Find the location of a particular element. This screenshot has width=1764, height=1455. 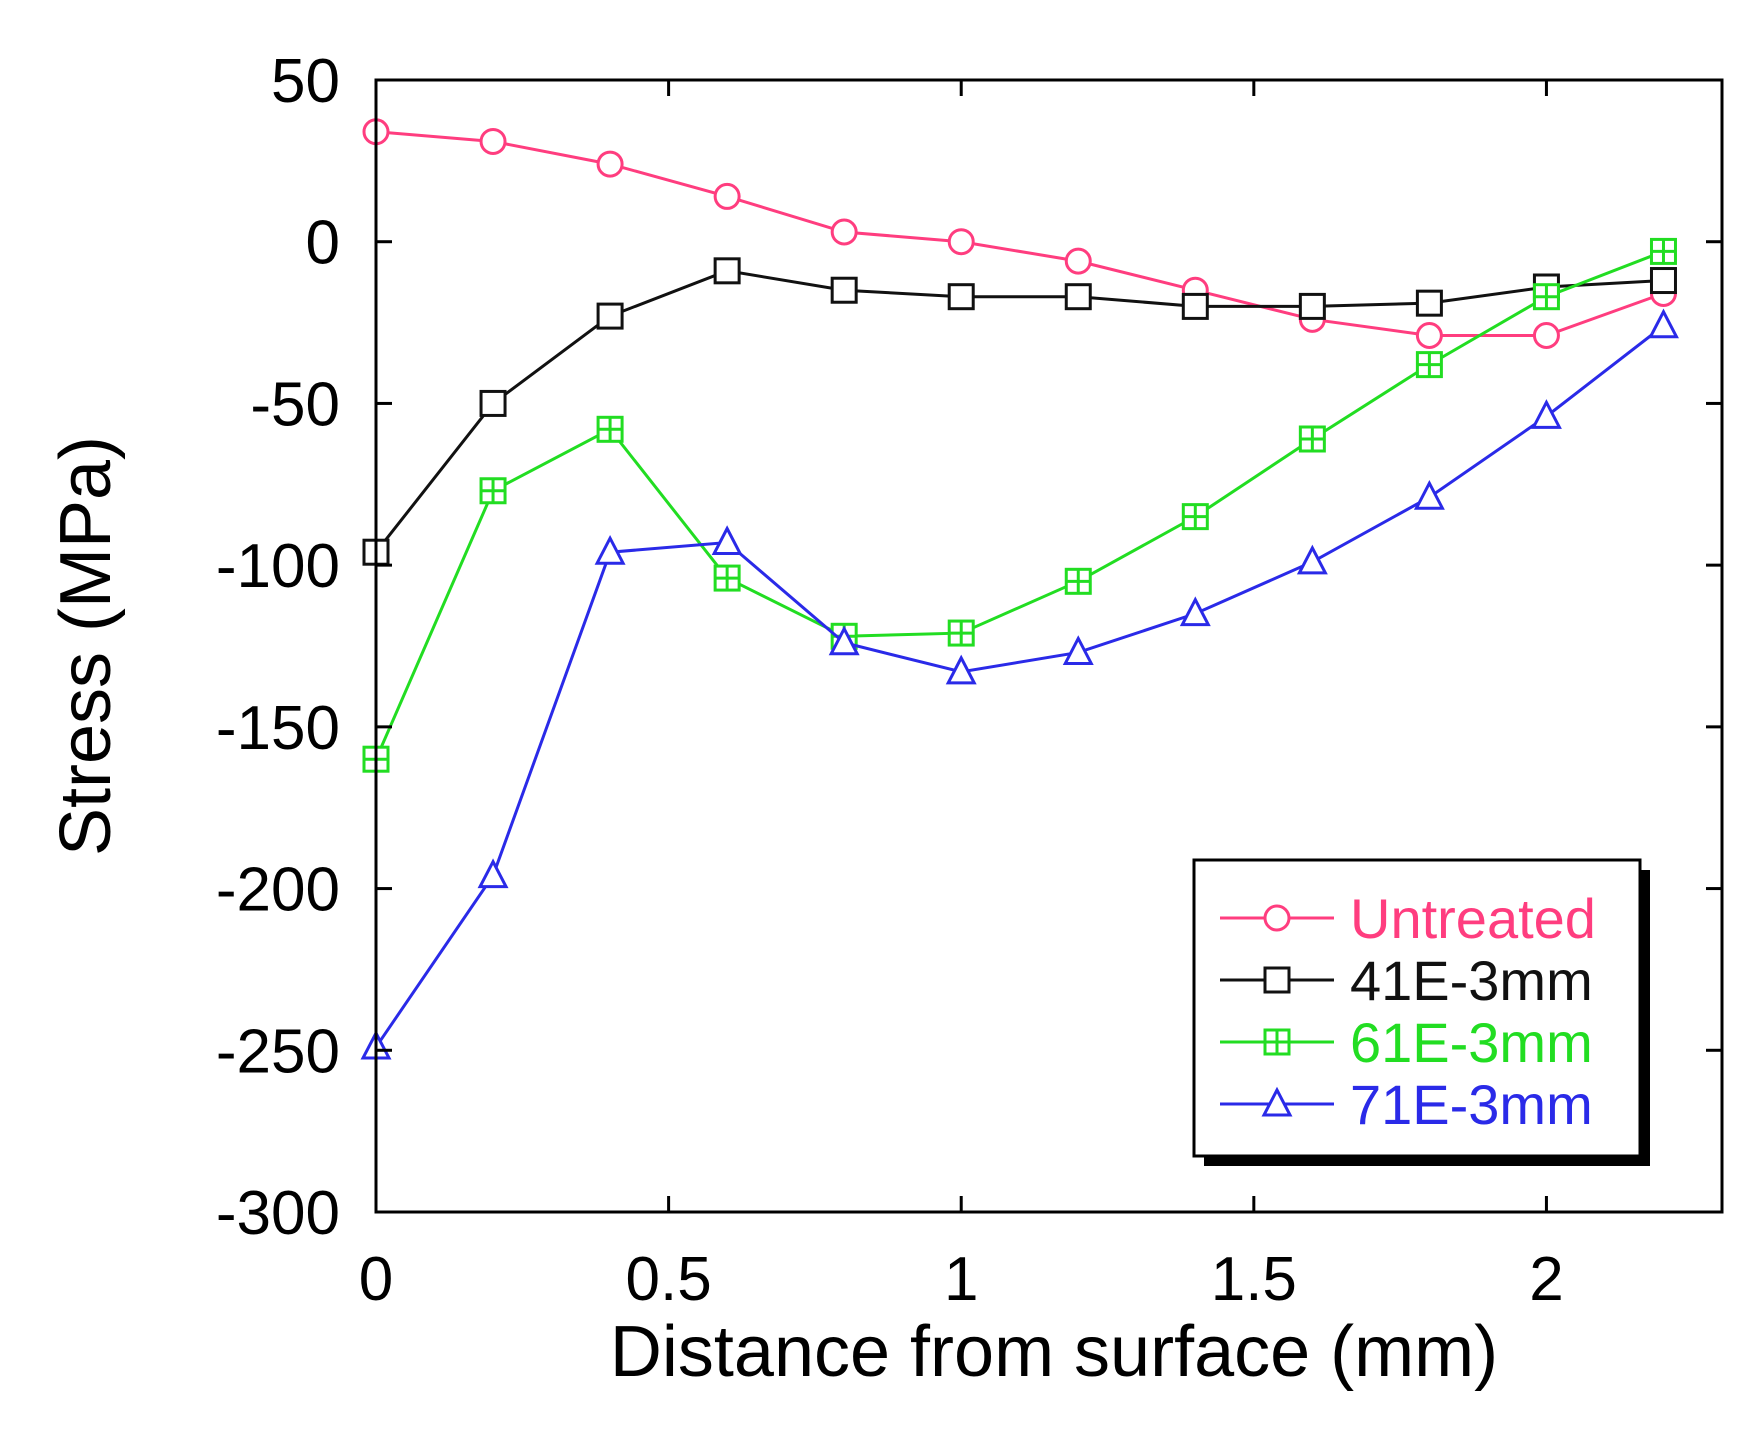

y-tick-label: -200 is located at coordinates (278, 890).